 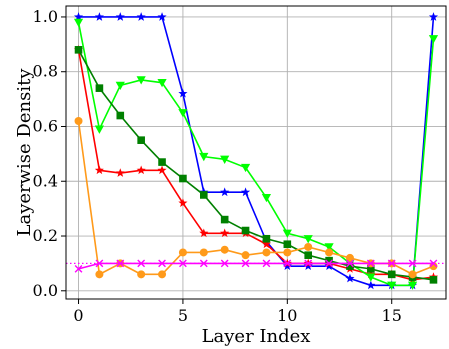 What do you see at coordinates (45, 125) in the screenshot?
I see `y-tick-label: 0.6` at bounding box center [45, 125].